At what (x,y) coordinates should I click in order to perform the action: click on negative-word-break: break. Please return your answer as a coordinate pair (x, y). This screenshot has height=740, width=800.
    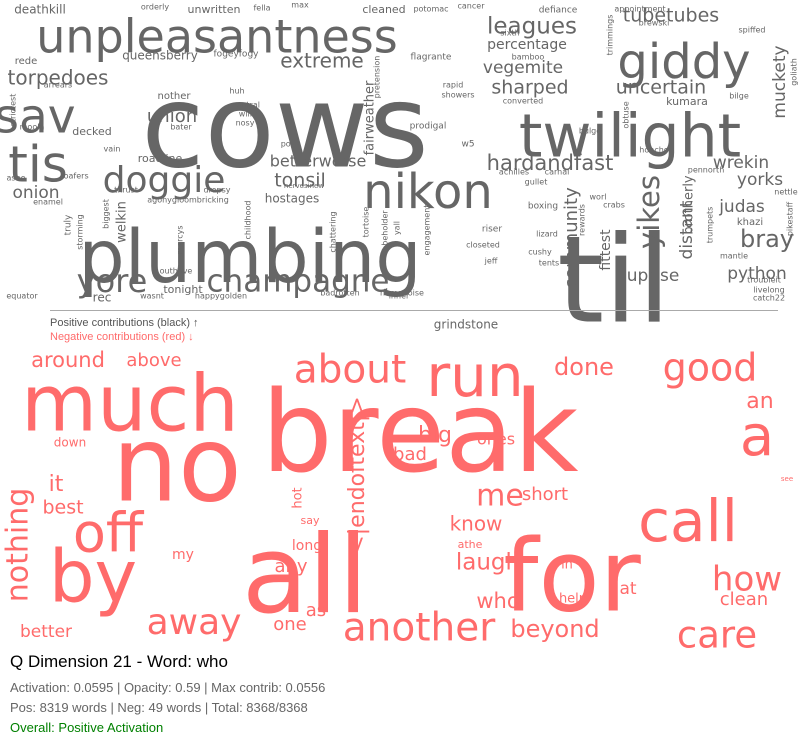
    Looking at the image, I should click on (419, 433).